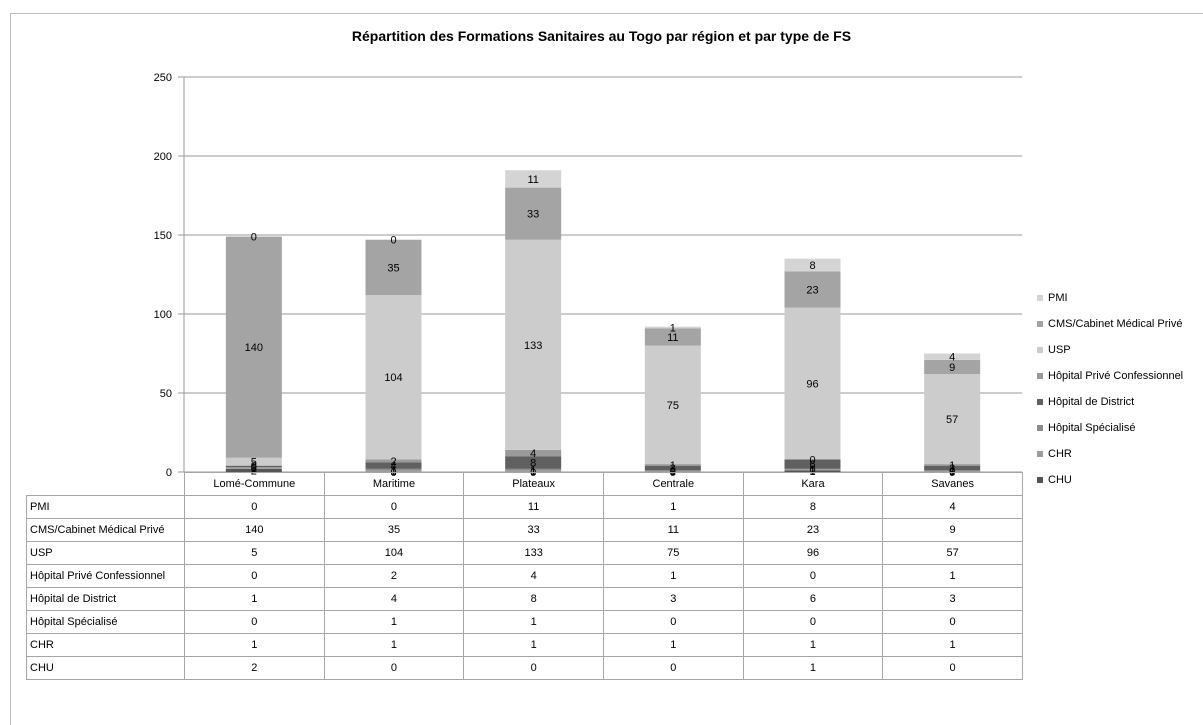  Describe the element at coordinates (393, 268) in the screenshot. I see `data-label: 35` at that location.